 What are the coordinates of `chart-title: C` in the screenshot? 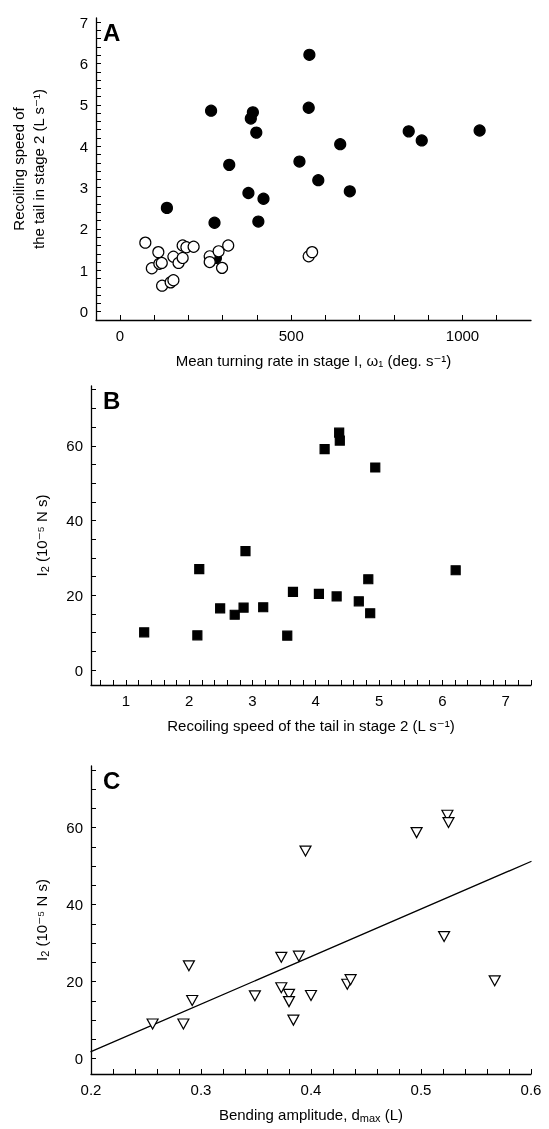 It's located at (112, 780).